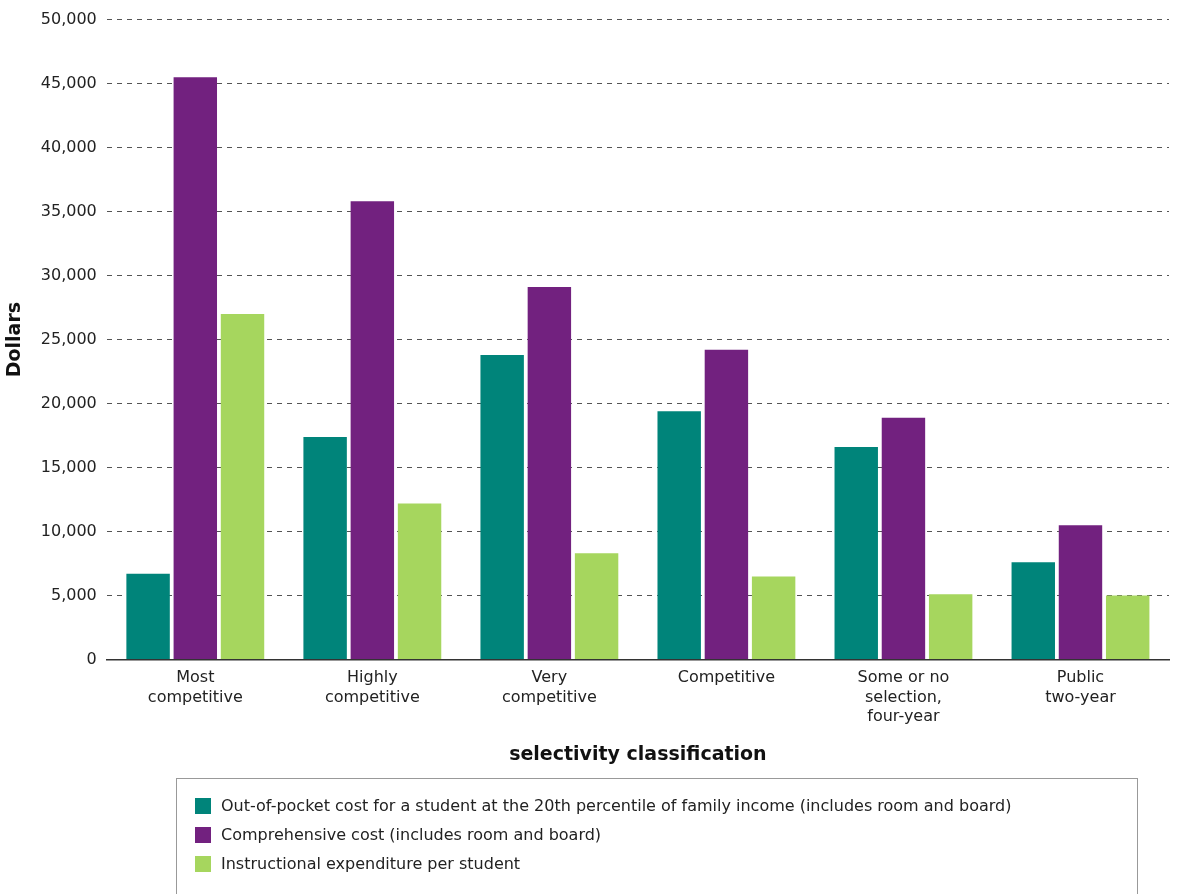 The height and width of the screenshot is (894, 1177). What do you see at coordinates (68, 466) in the screenshot?
I see `y-tick-label: 15,000` at bounding box center [68, 466].